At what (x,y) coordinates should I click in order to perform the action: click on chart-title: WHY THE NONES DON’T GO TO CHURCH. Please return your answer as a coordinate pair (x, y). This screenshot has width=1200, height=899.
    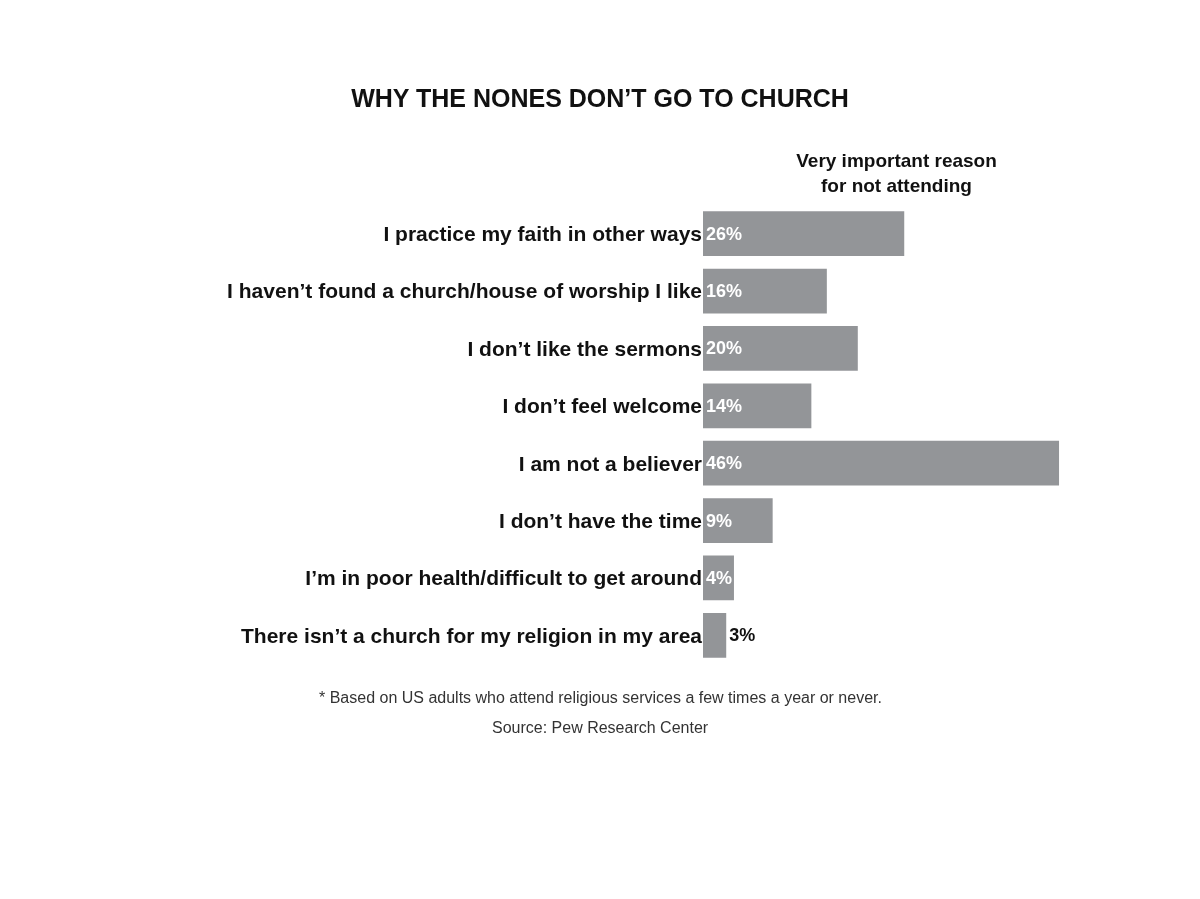
    Looking at the image, I should click on (600, 98).